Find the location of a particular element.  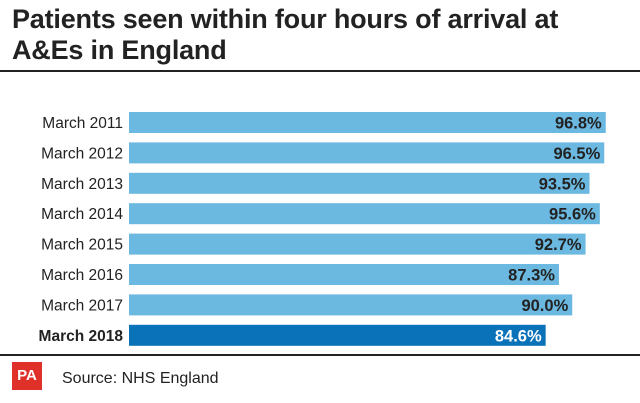

category-label: March 2011 is located at coordinates (82, 123).